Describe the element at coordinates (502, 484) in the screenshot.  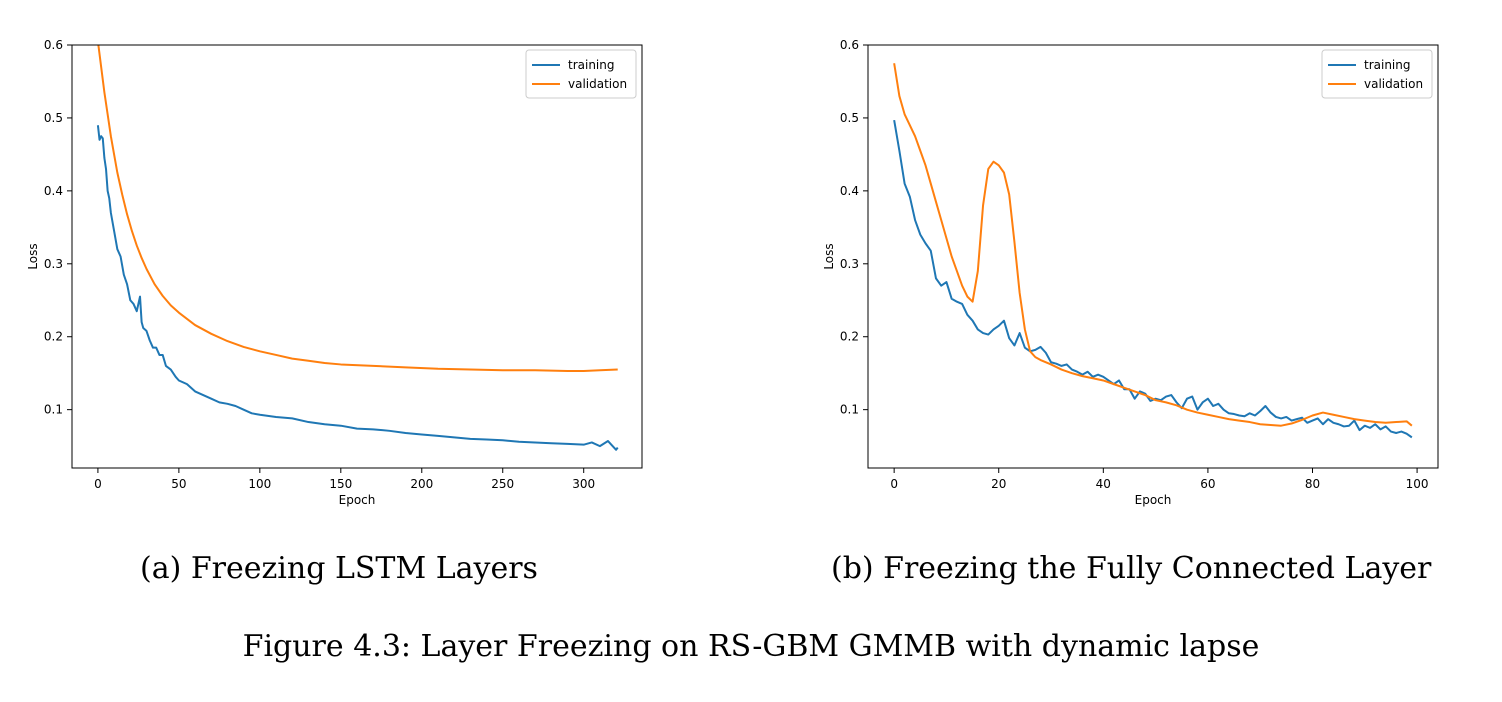
I see `x-tick-label: 250` at that location.